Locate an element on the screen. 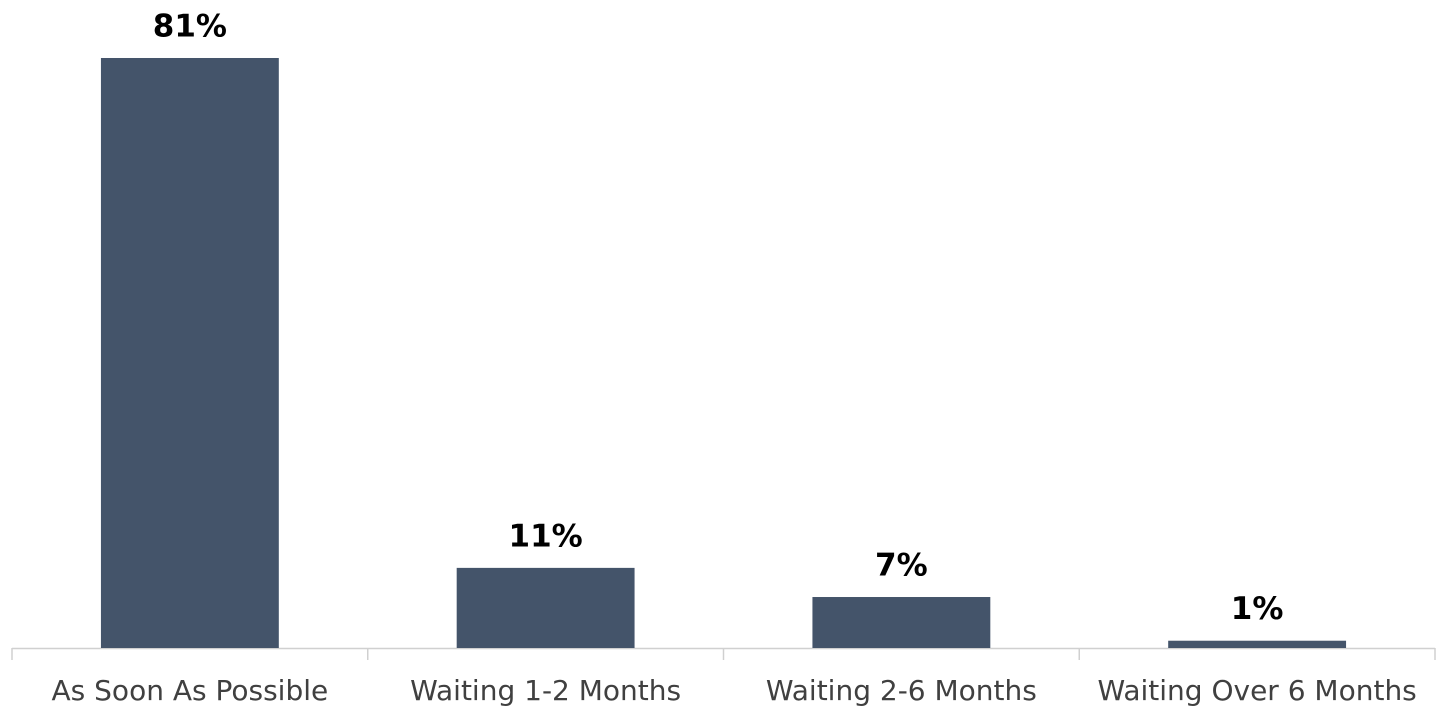 The height and width of the screenshot is (707, 1437). x-tick-label: Waiting 1-2 Months is located at coordinates (545, 690).